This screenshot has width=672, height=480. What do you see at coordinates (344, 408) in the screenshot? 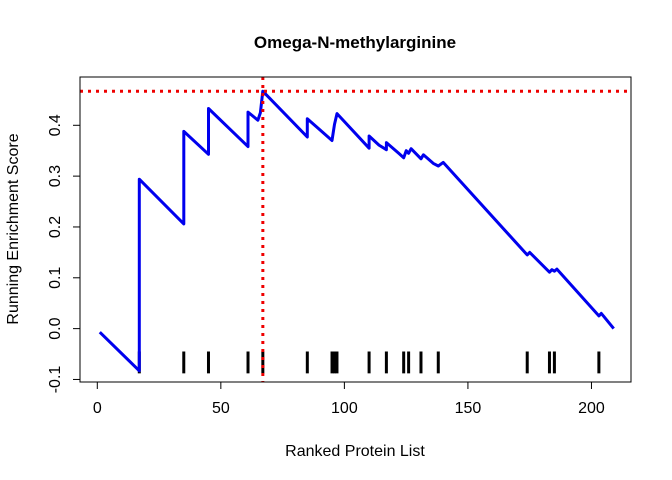
I see `x-tick-label: 100` at bounding box center [344, 408].